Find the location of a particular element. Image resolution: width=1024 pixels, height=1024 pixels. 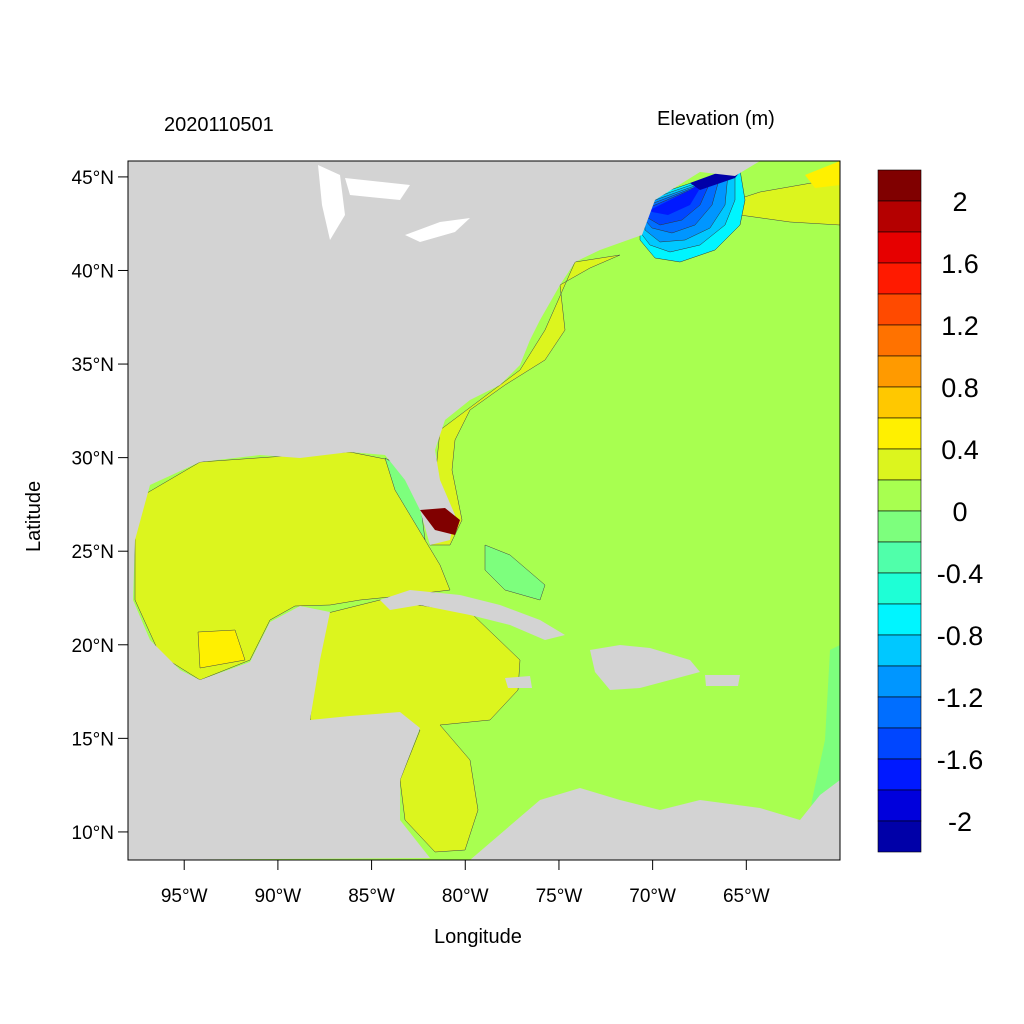

south-america is located at coordinates (655, 820).